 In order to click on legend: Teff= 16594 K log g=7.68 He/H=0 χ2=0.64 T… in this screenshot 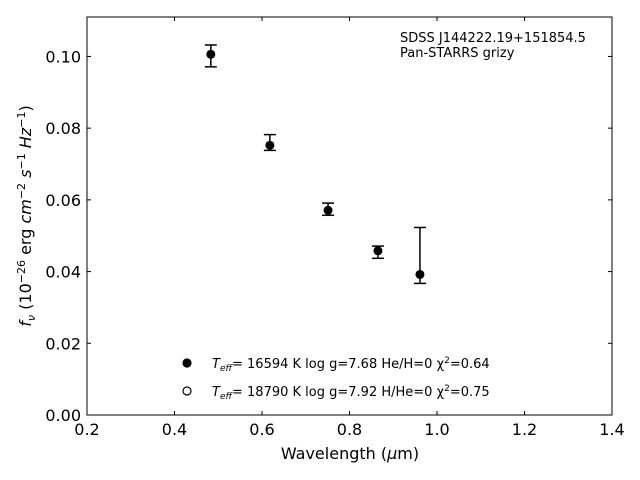, I will do `click(336, 379)`.